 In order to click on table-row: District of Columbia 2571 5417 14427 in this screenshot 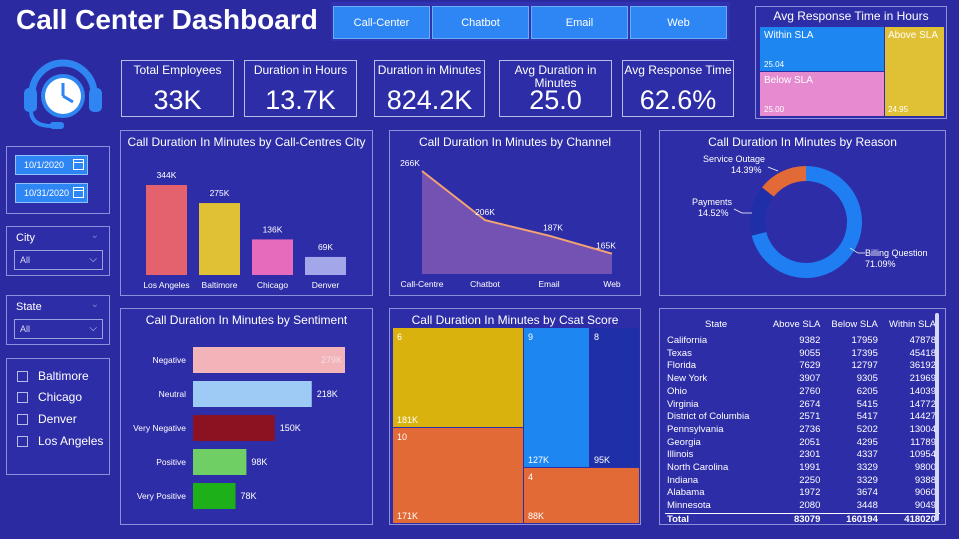, I will do `click(802, 417)`.